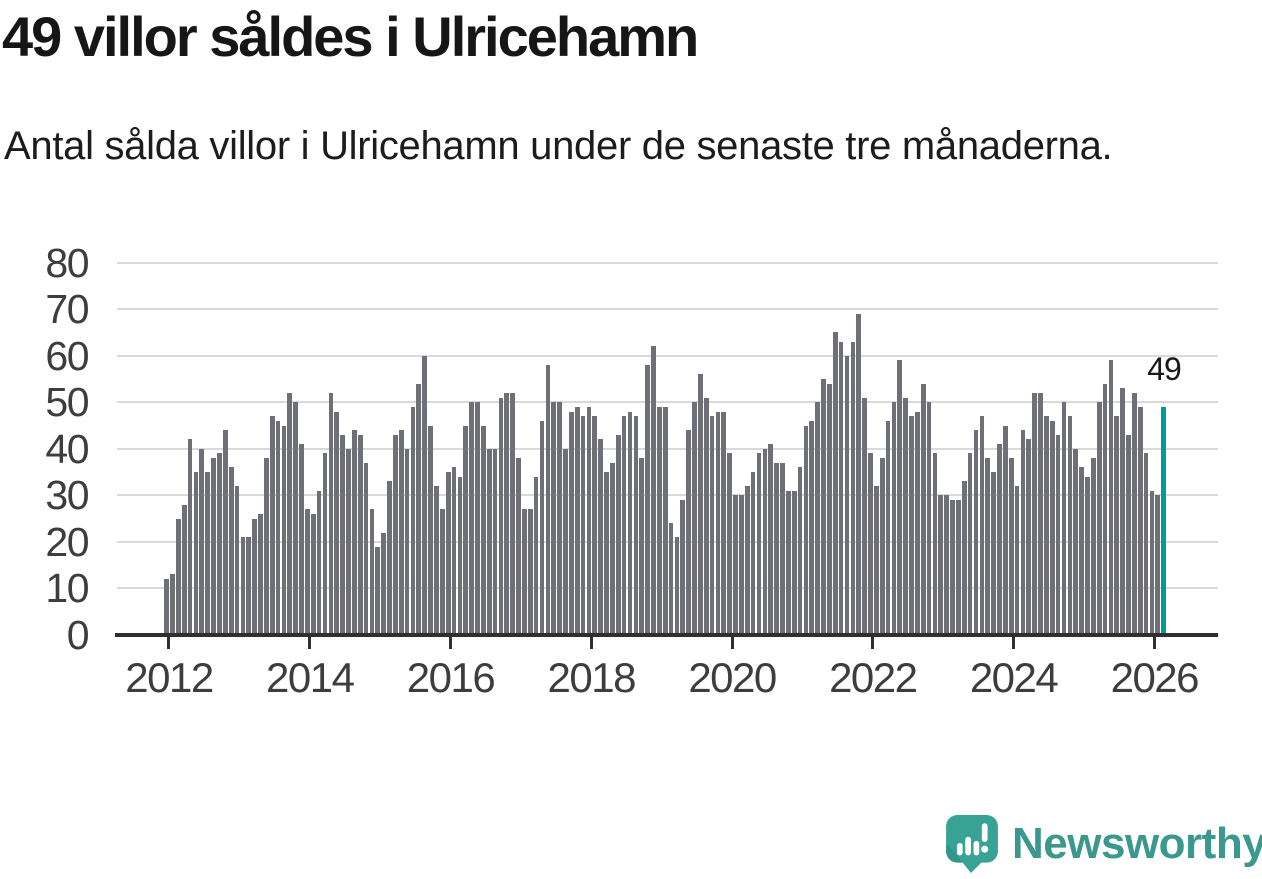 Image resolution: width=1262 pixels, height=879 pixels. I want to click on y-axis-label: 60, so click(67, 355).